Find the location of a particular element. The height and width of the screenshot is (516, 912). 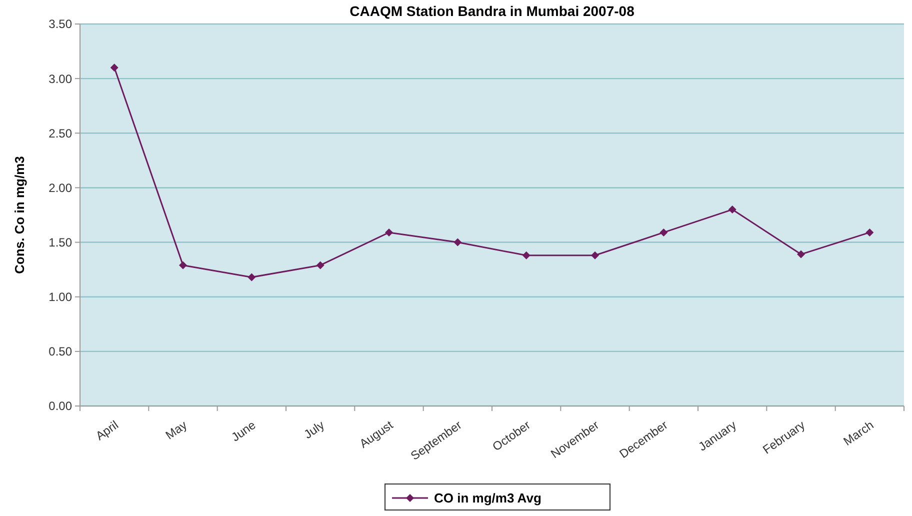

x-tick-label: May is located at coordinates (176, 430).